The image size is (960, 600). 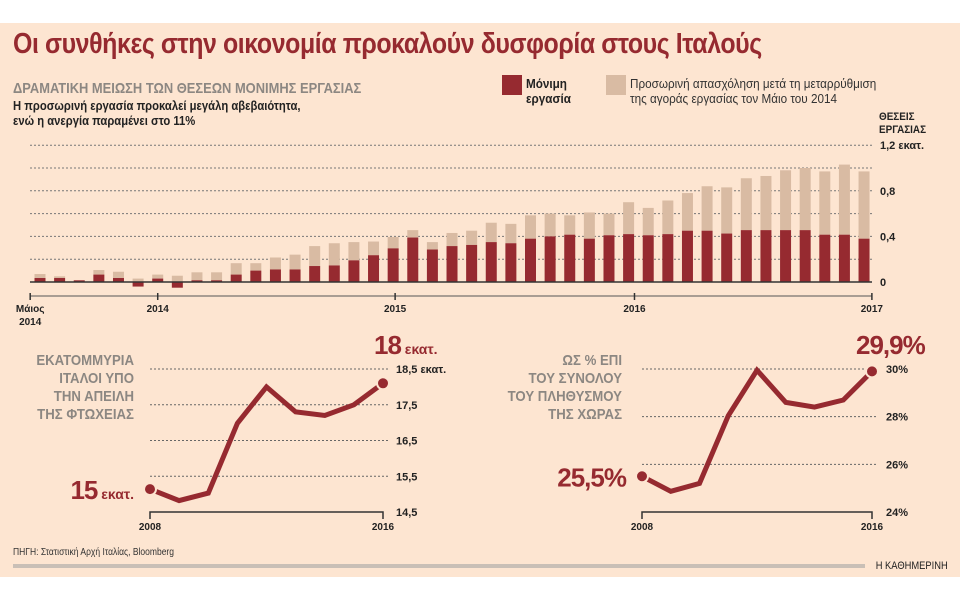 I want to click on start-annotation: 25,5%, so click(x=592, y=477).